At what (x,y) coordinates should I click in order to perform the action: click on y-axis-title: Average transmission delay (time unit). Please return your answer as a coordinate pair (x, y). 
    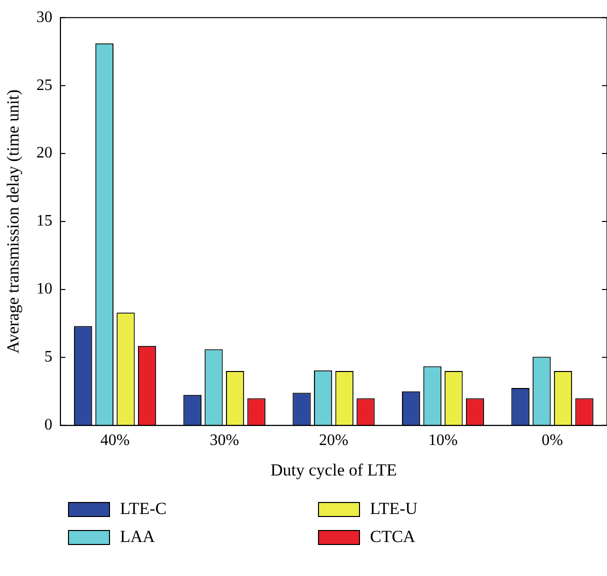
    Looking at the image, I should click on (13, 221).